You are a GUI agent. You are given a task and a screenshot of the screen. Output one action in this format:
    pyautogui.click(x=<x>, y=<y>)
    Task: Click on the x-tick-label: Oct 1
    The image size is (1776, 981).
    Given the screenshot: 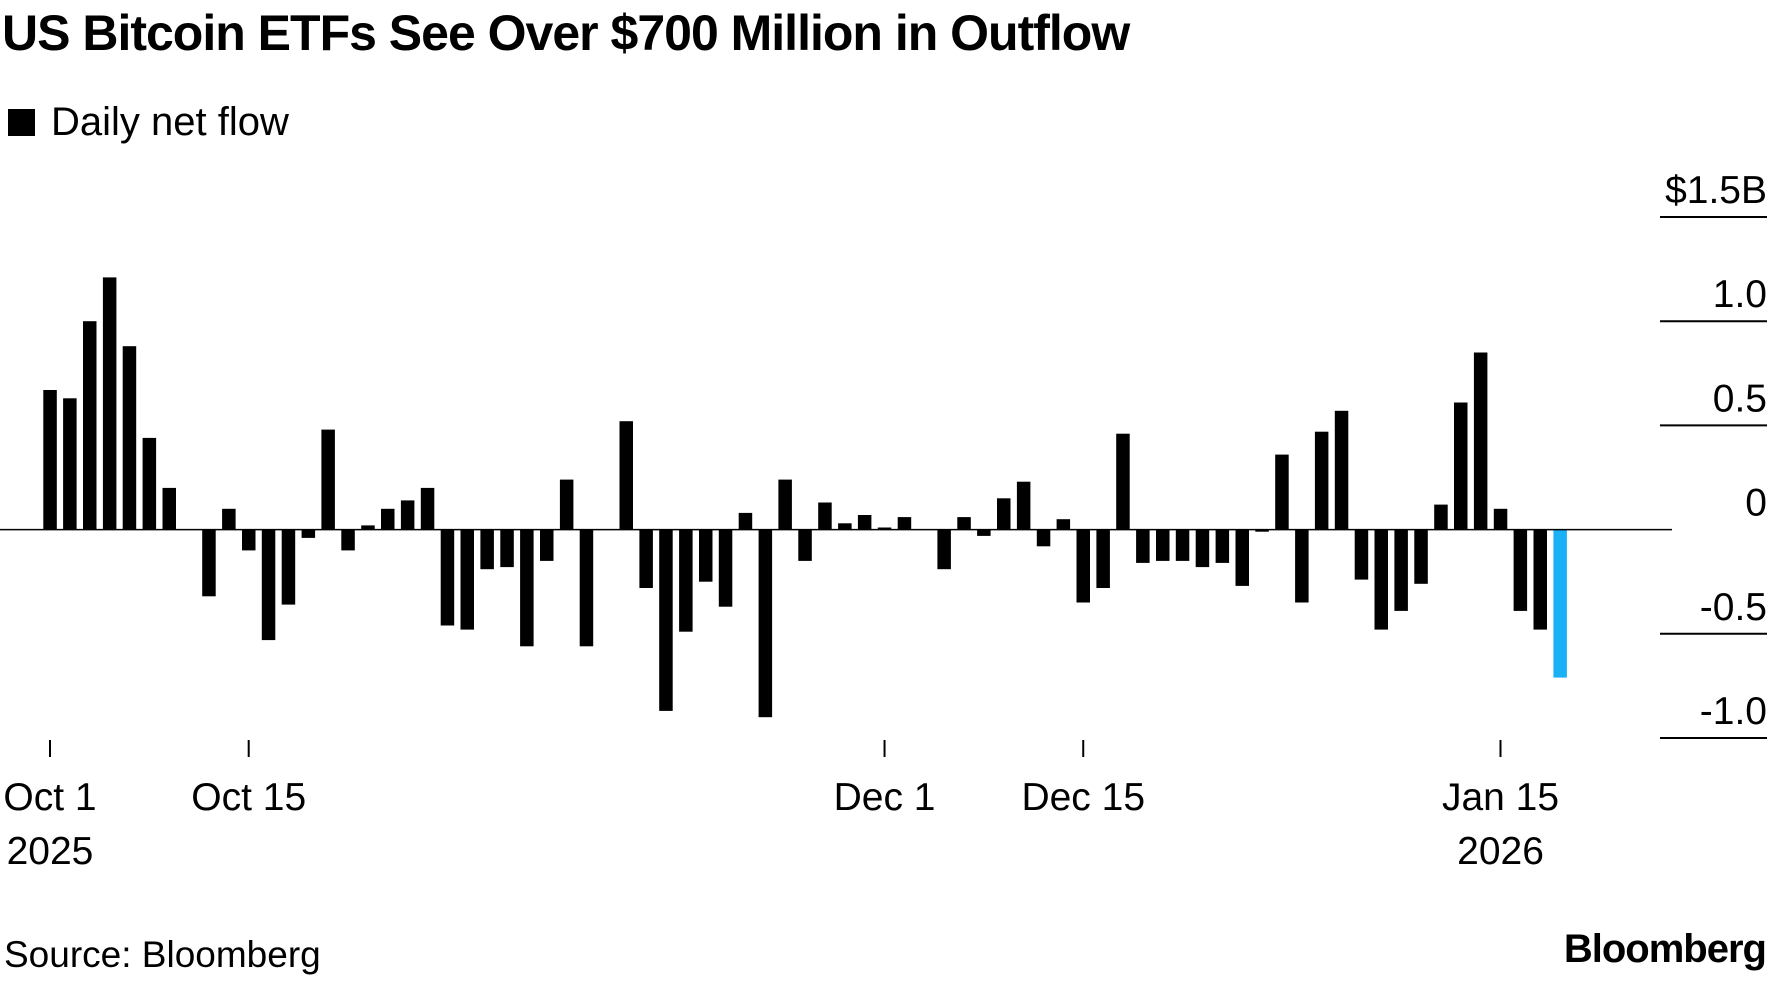 What is the action you would take?
    pyautogui.click(x=49, y=797)
    